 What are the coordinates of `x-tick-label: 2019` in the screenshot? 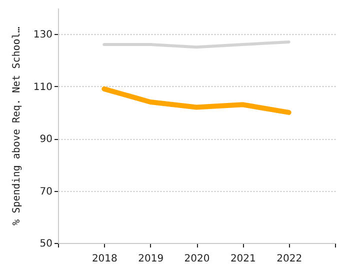 It's located at (151, 259).